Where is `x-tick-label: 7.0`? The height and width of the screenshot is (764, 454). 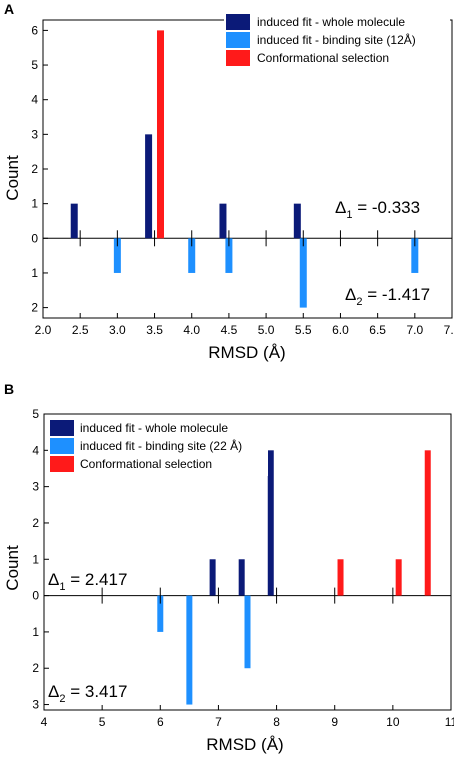 x-tick-label: 7.0 is located at coordinates (414, 330).